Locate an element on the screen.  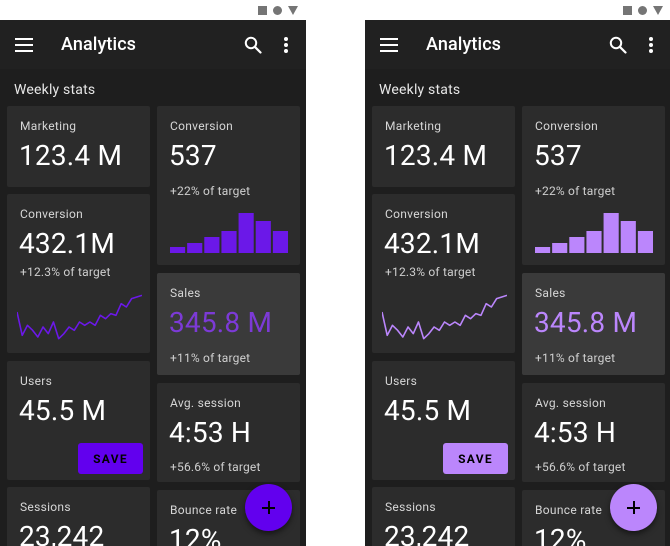
card-value: 432.1M is located at coordinates (67, 243).